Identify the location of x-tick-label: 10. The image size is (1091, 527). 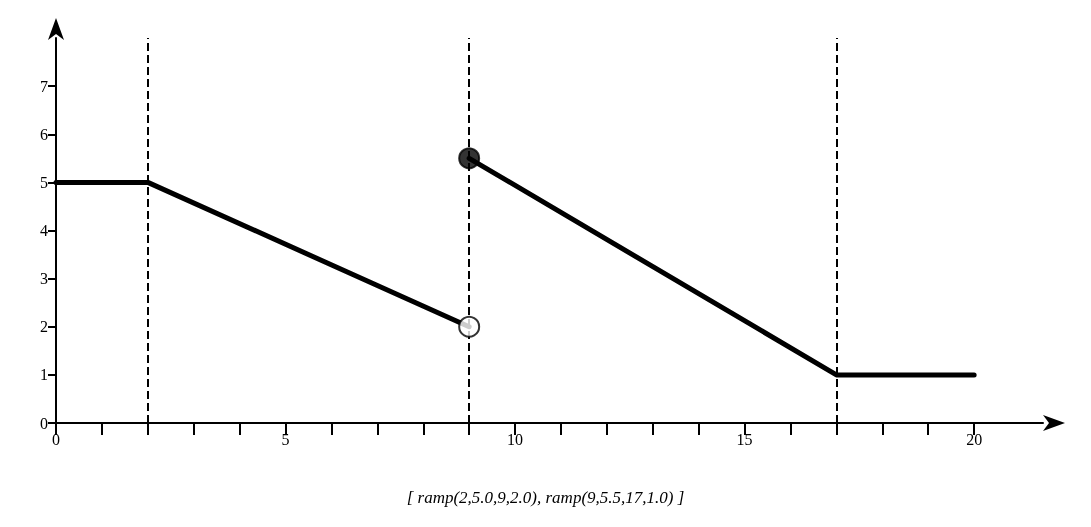
(515, 439).